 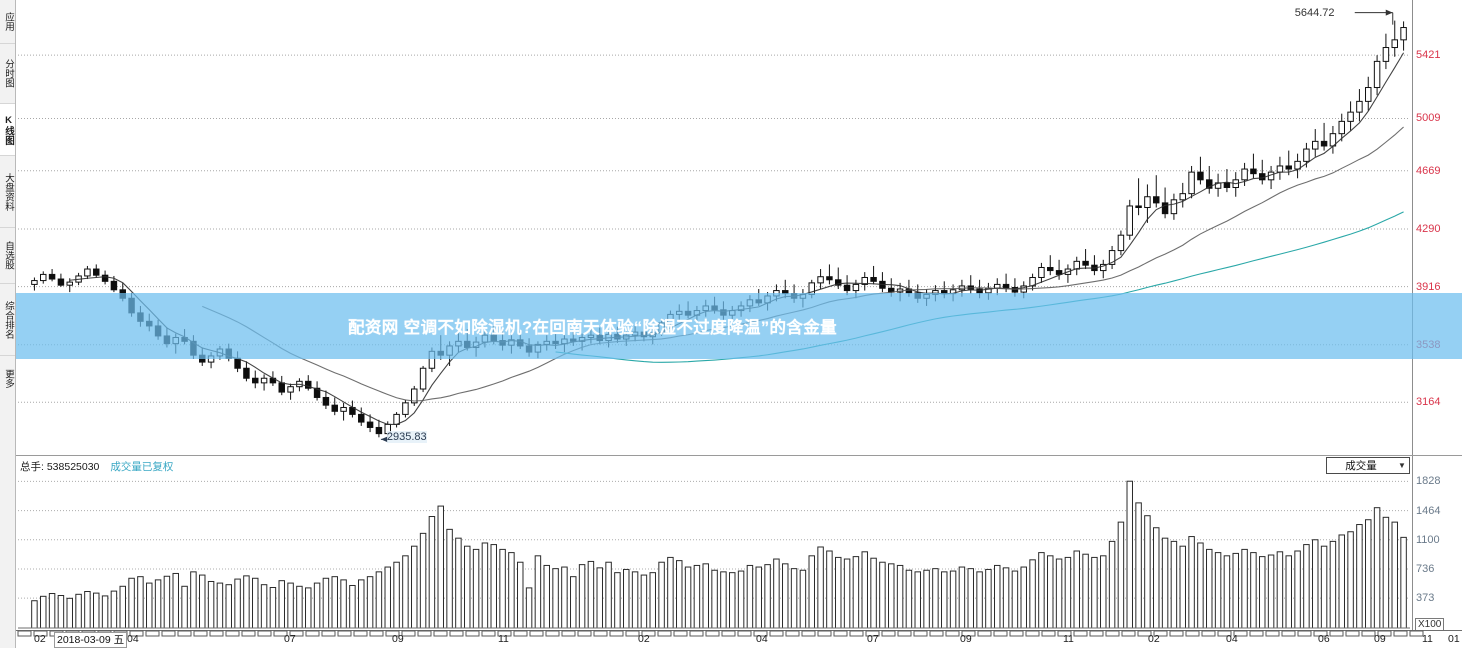 What do you see at coordinates (1402, 465) in the screenshot?
I see `chevron-down-icon: ▼` at bounding box center [1402, 465].